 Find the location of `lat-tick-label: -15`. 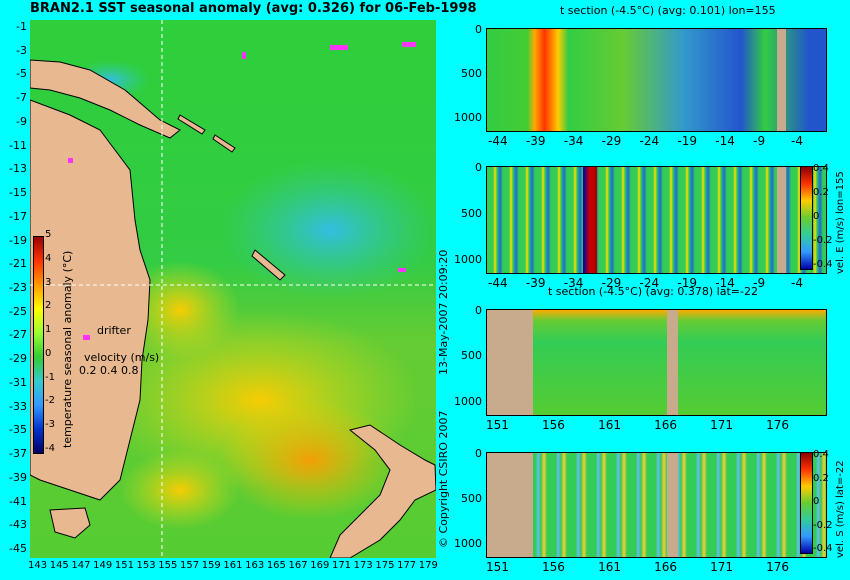

lat-tick-label: -15 is located at coordinates (18, 193).